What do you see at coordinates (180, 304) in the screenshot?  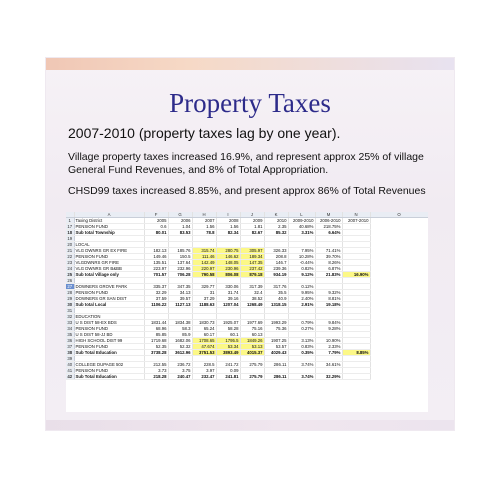 I see `table-cell: 1127.13` at bounding box center [180, 304].